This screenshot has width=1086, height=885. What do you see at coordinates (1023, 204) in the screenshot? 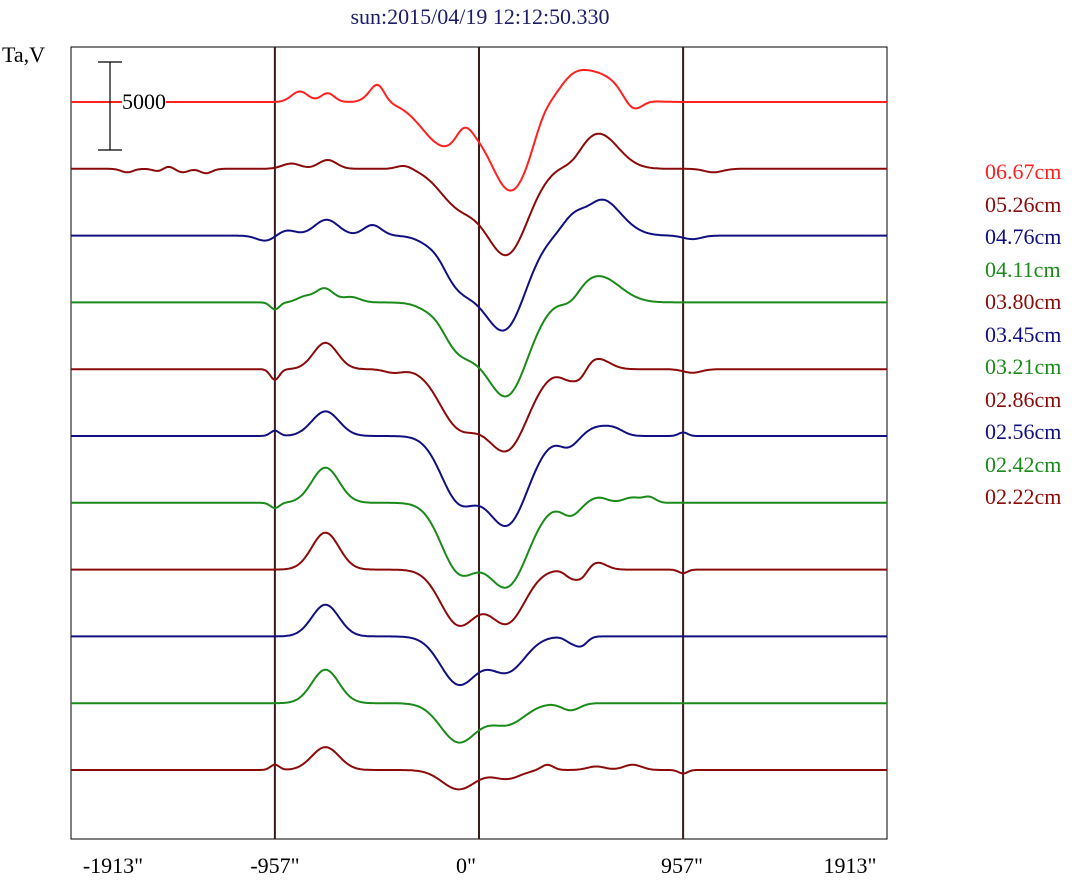
I see `legend-item: 05.26cm` at bounding box center [1023, 204].